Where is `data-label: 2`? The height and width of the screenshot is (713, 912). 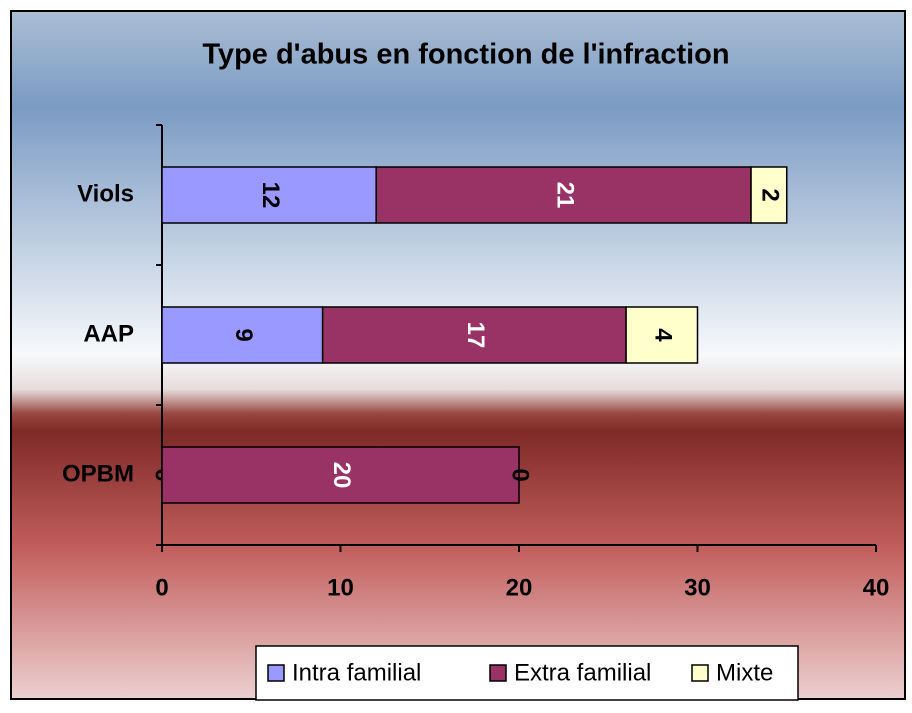
data-label: 2 is located at coordinates (770, 194).